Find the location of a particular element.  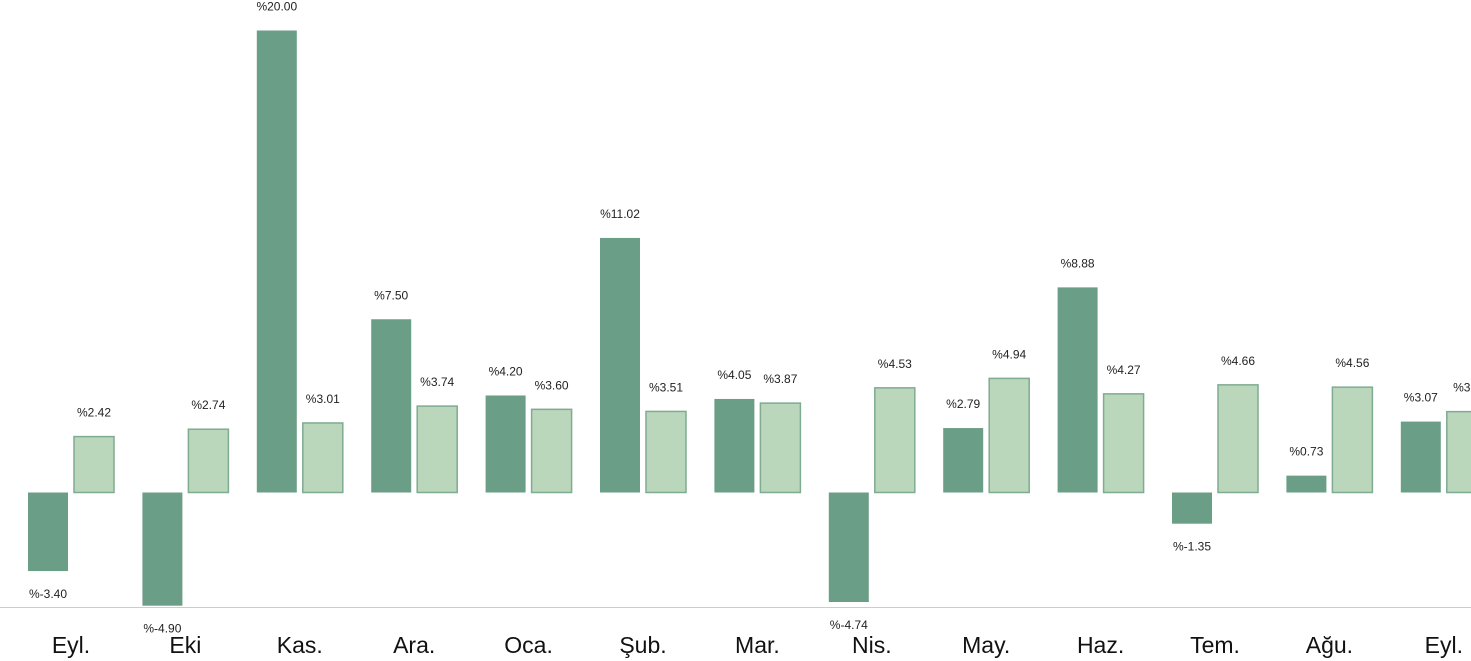

bar-value-label-s2-8: %4.94 is located at coordinates (1009, 354).